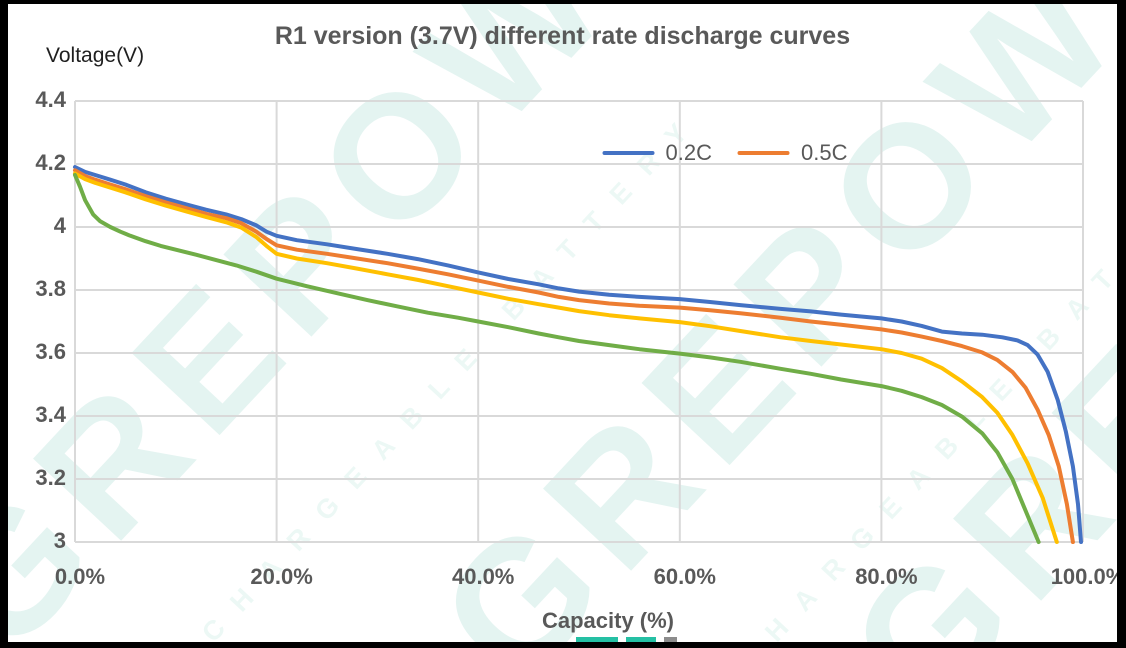 This screenshot has height=648, width=1126. I want to click on legend-item-0.5C: 0.5C, so click(792, 153).